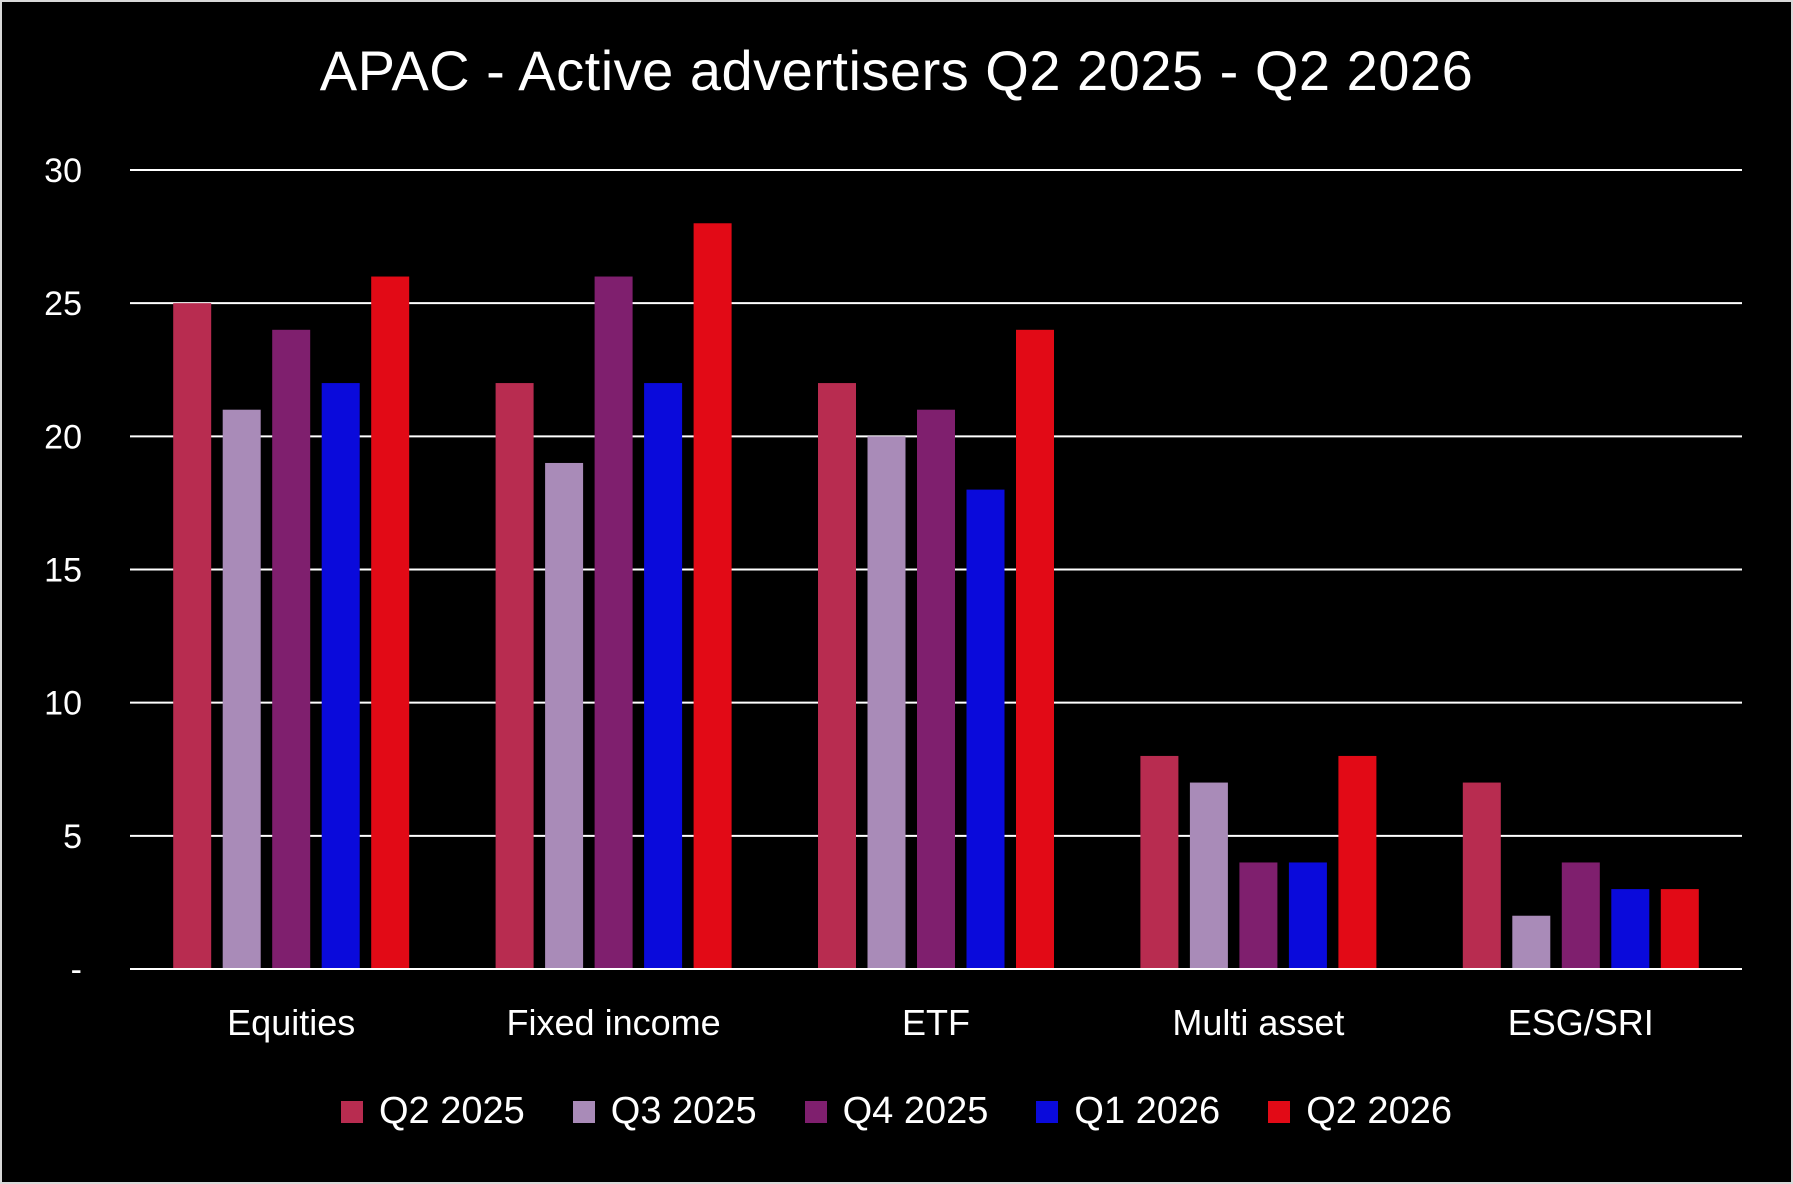 The height and width of the screenshot is (1184, 1793). I want to click on legend-item: Q2 2026, so click(1360, 1111).